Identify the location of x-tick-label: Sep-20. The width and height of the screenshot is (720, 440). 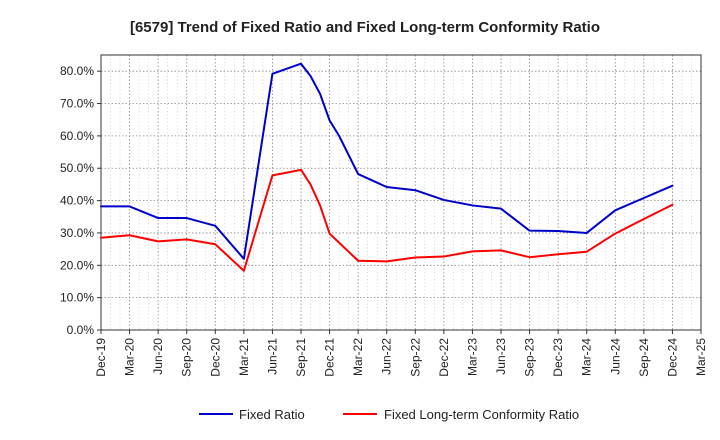
(187, 357).